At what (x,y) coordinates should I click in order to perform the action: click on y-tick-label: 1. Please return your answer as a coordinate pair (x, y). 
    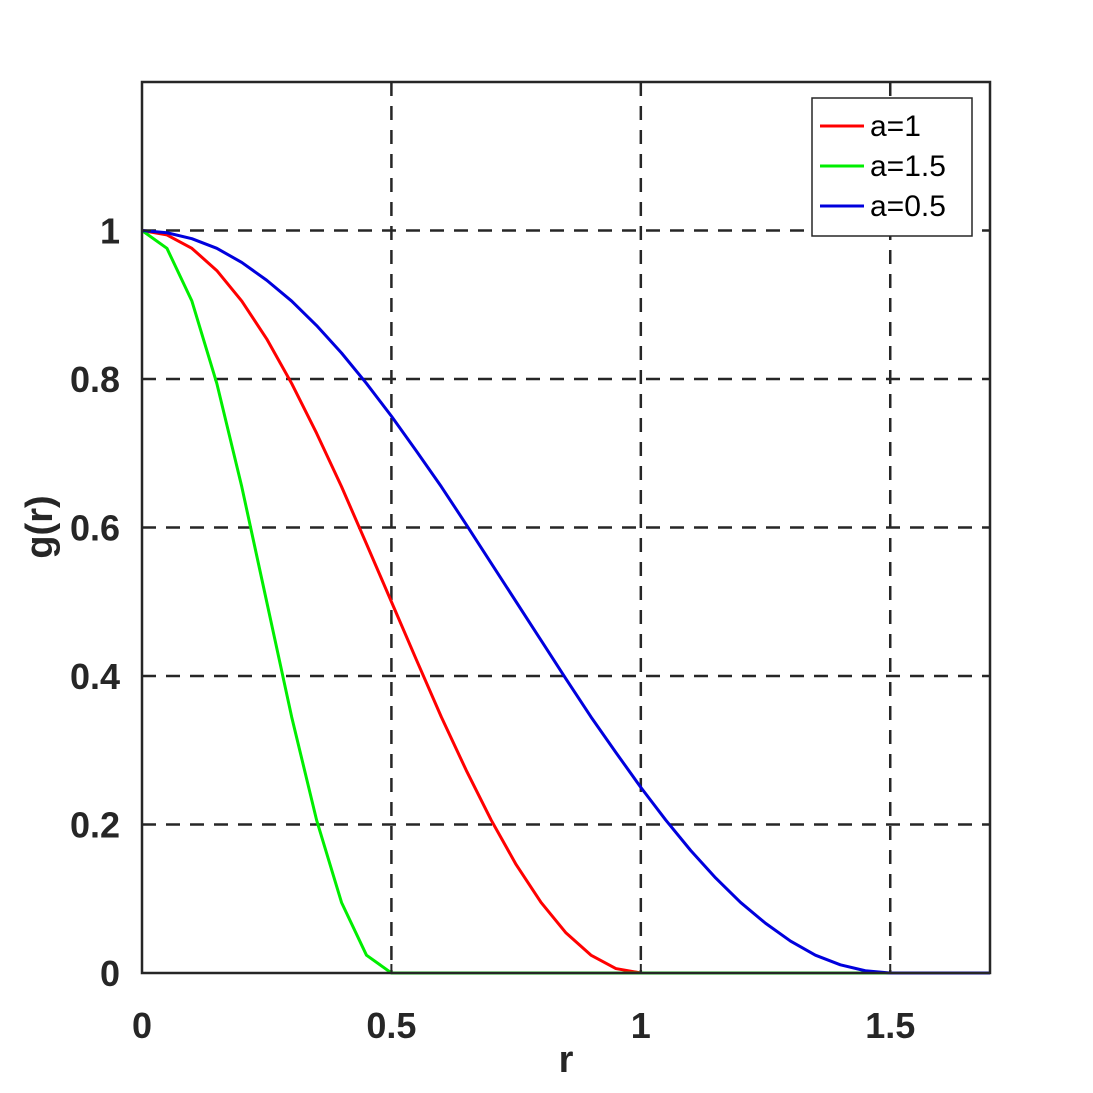
    Looking at the image, I should click on (110, 231).